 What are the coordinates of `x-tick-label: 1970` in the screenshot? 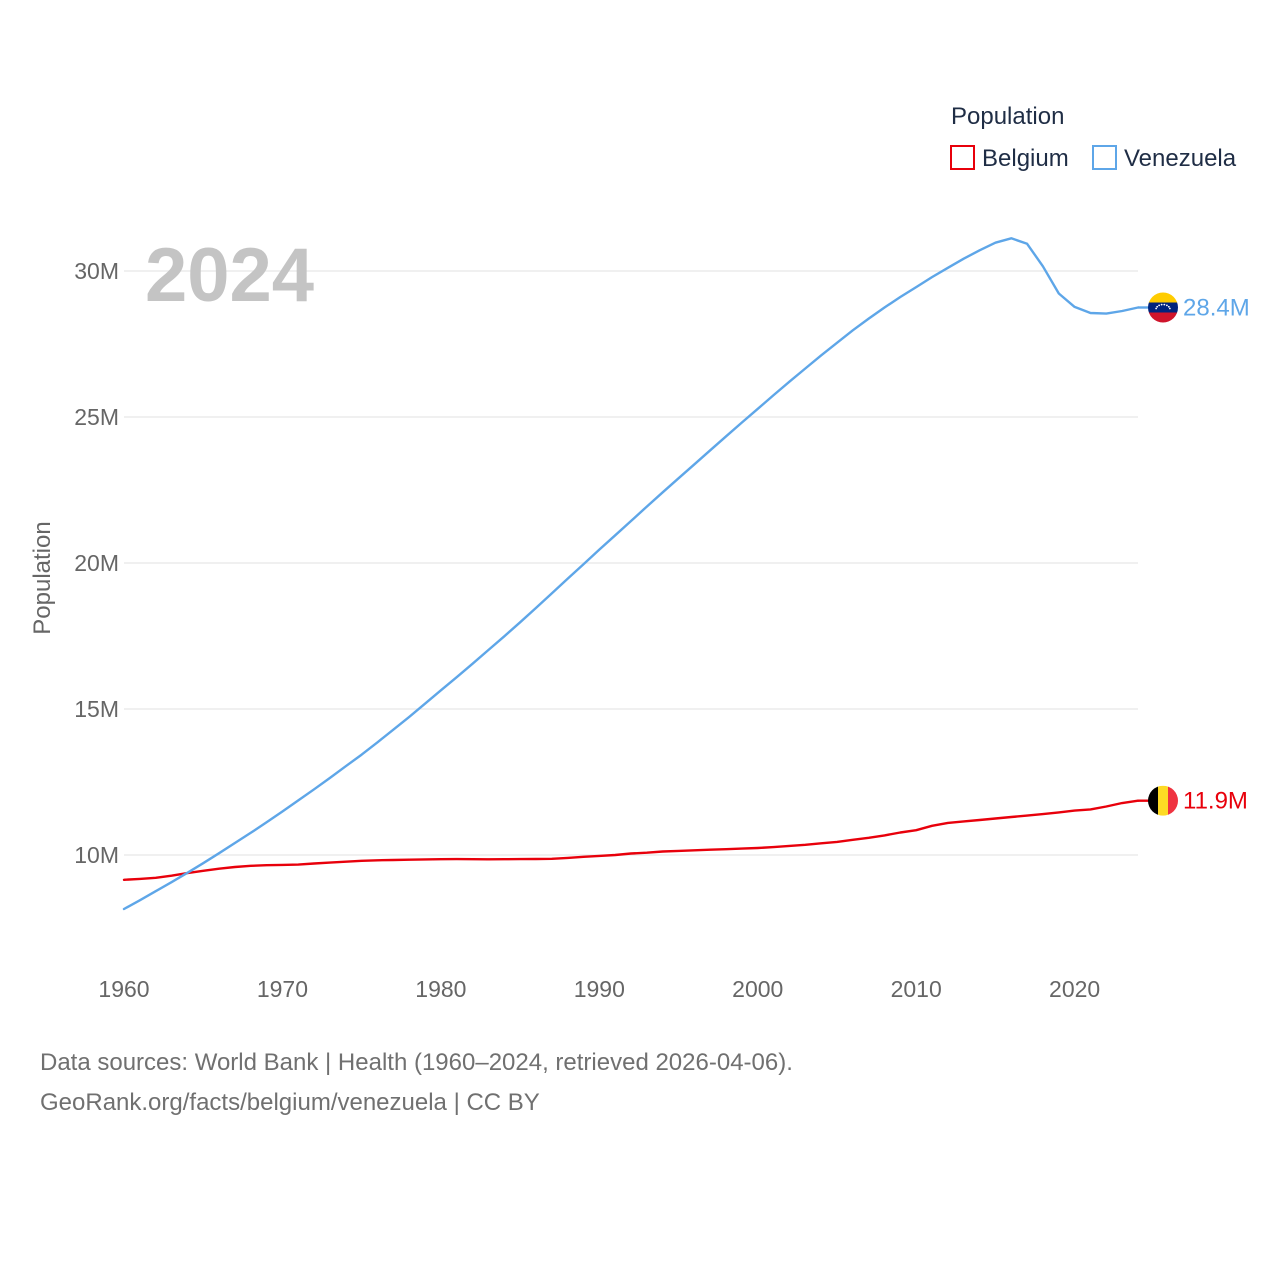 It's located at (282, 989).